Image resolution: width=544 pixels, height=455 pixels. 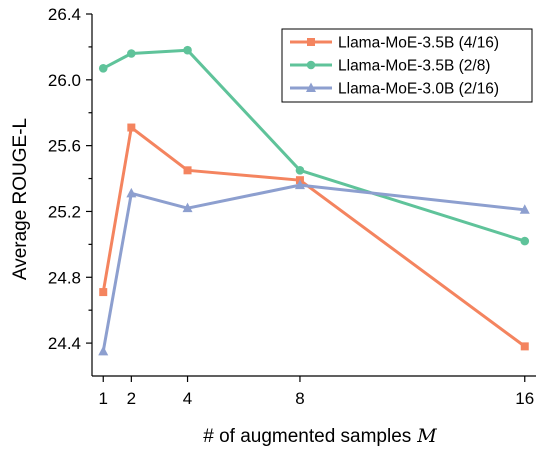 I want to click on x-axis-ticks: 1 2 4 8 16, so click(x=317, y=392).